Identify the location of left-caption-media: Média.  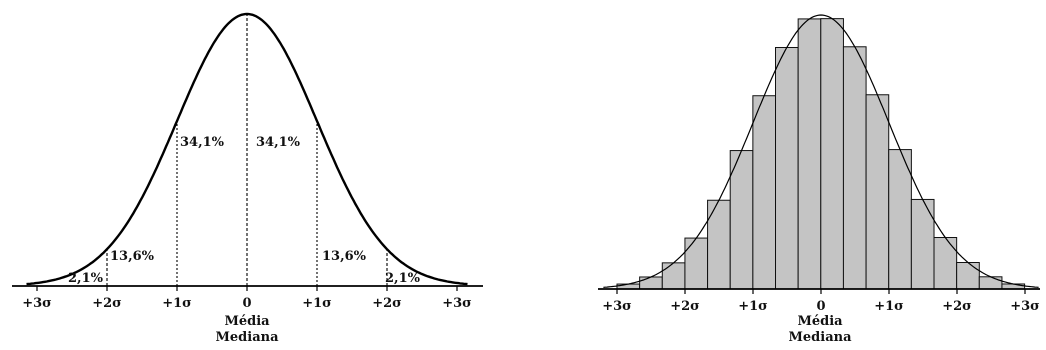
(247, 321).